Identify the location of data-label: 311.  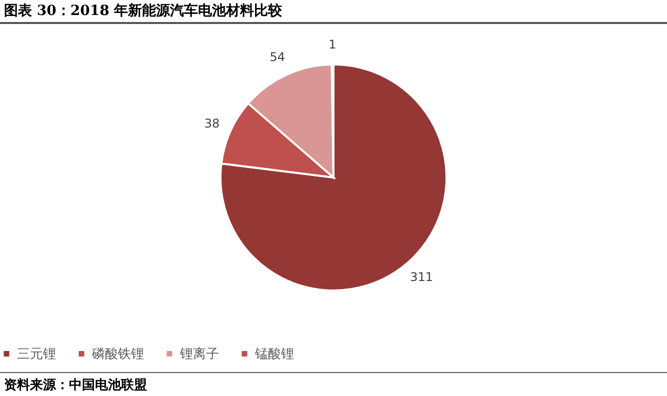
(421, 277).